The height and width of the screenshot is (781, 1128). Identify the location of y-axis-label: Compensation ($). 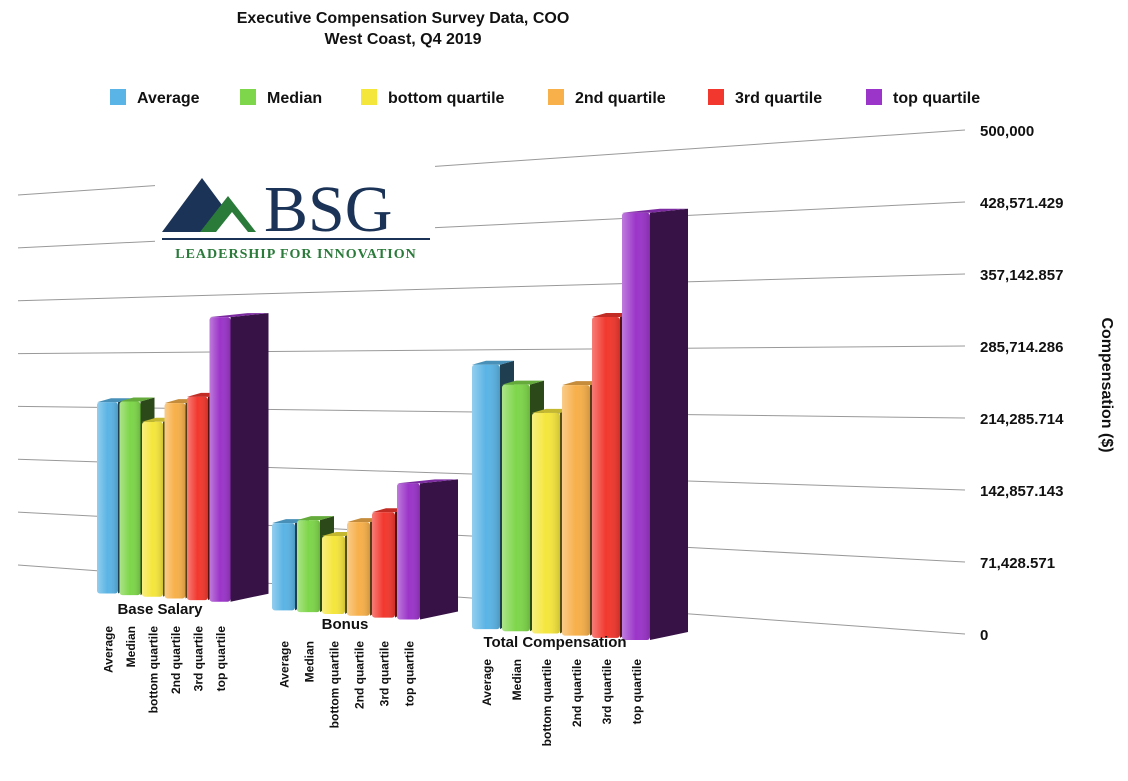
(1106, 384).